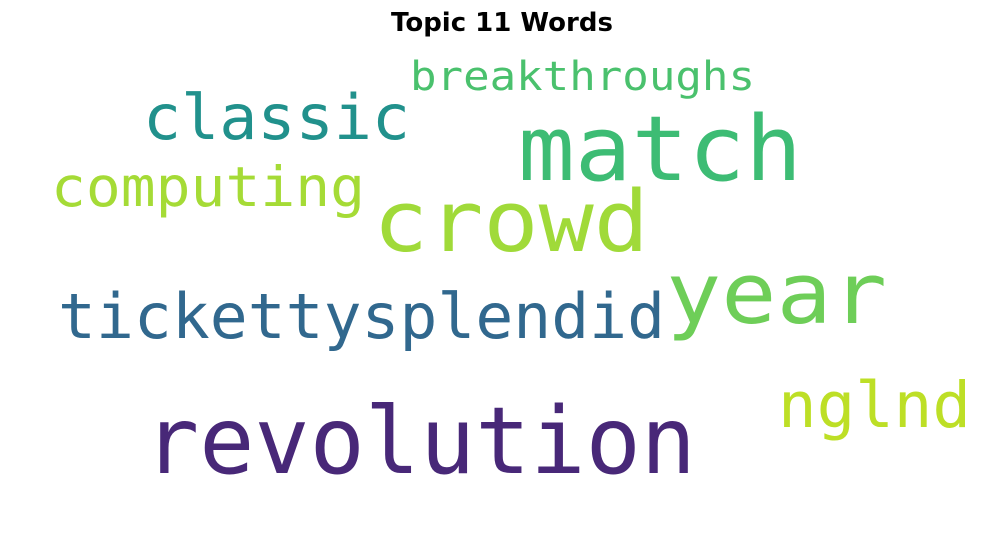 The height and width of the screenshot is (549, 1004). Describe the element at coordinates (208, 187) in the screenshot. I see `word-computing: computing` at that location.